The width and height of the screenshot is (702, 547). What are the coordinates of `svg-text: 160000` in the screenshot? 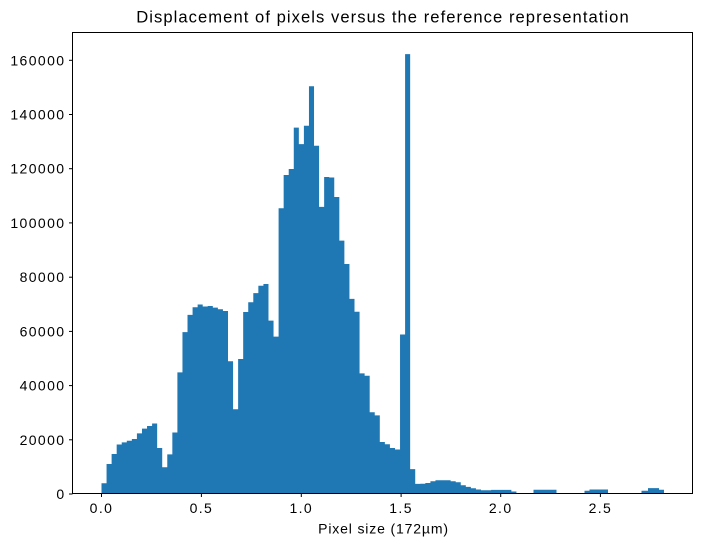 It's located at (37, 60).